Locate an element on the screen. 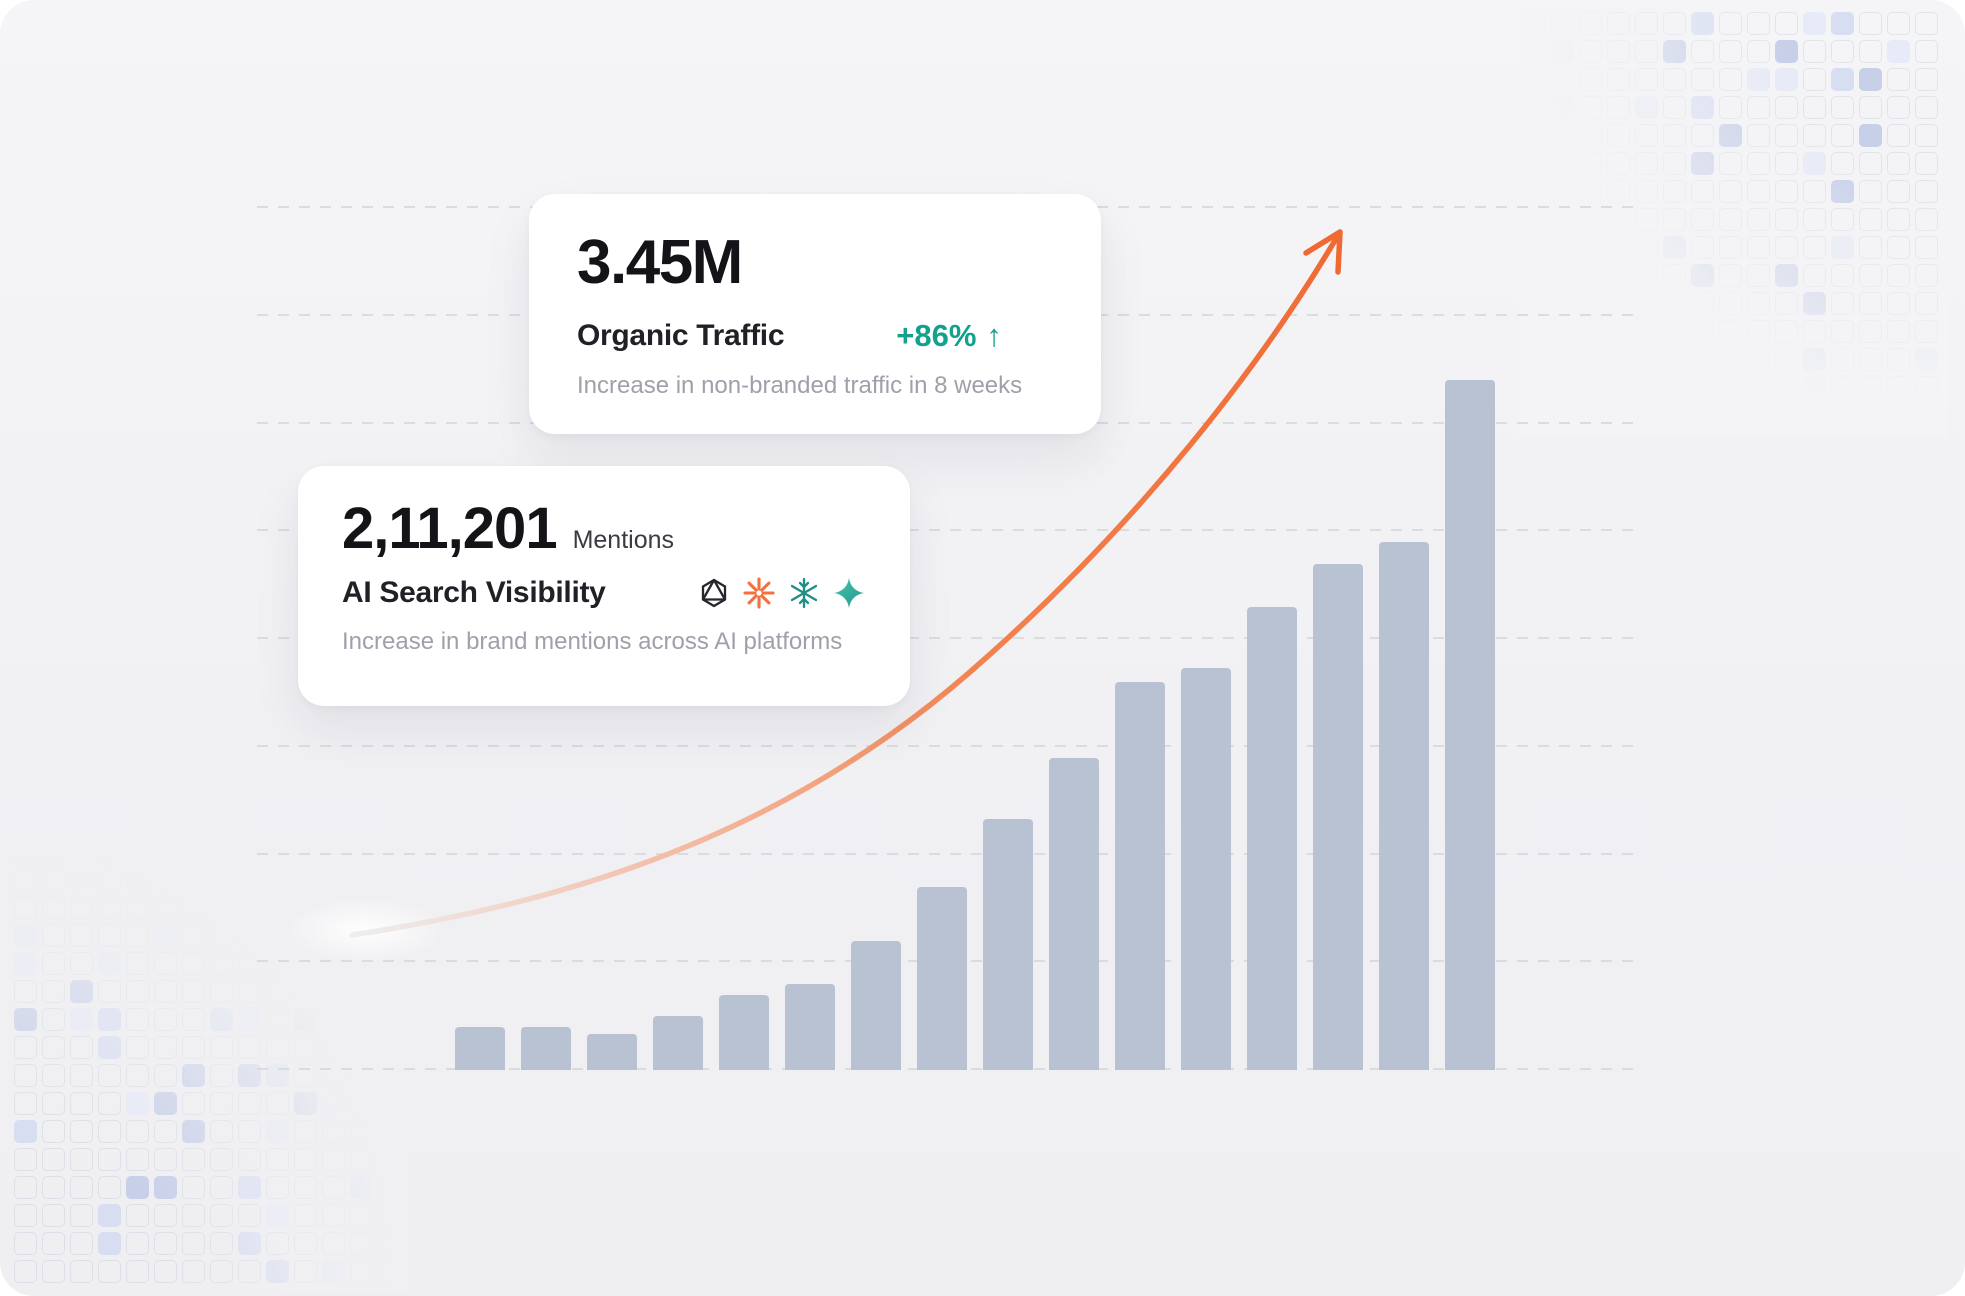 Image resolution: width=1965 pixels, height=1296 pixels. claude-icon is located at coordinates (759, 593).